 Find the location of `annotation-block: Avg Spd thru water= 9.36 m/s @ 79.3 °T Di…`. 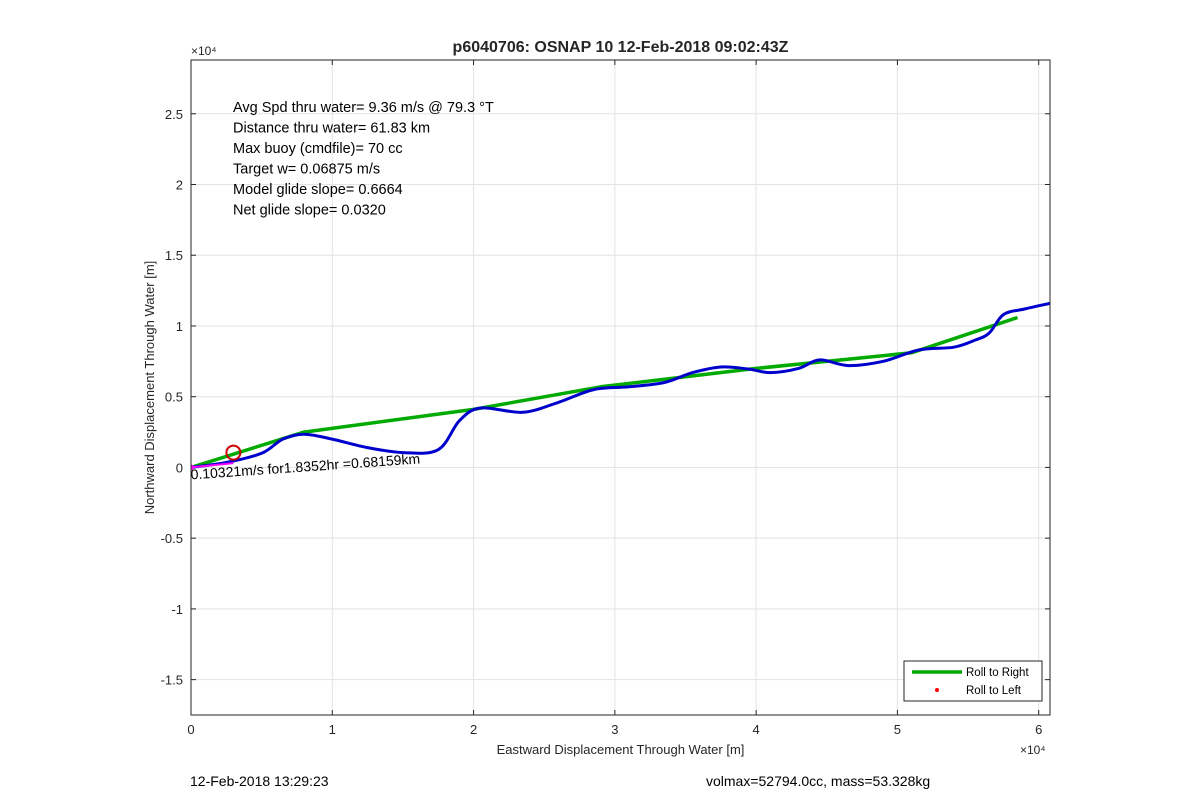

annotation-block: Avg Spd thru water= 9.36 m/s @ 79.3 °T Di… is located at coordinates (363, 159).